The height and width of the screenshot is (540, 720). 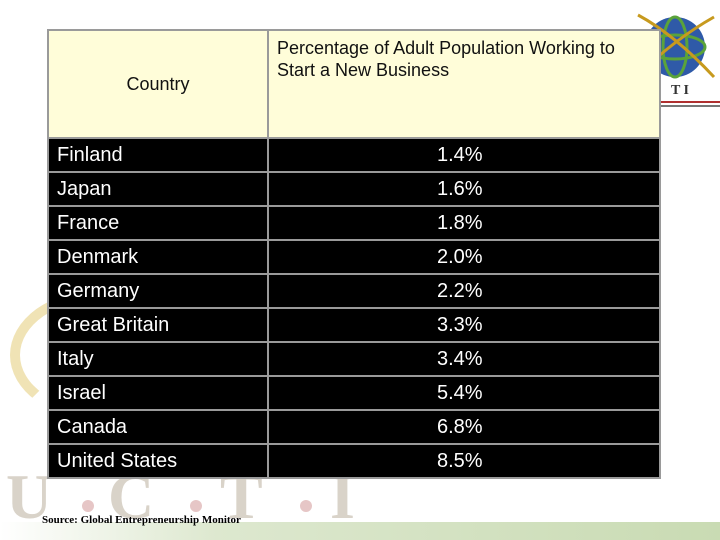 I want to click on country-cell: Finland, so click(x=158, y=155).